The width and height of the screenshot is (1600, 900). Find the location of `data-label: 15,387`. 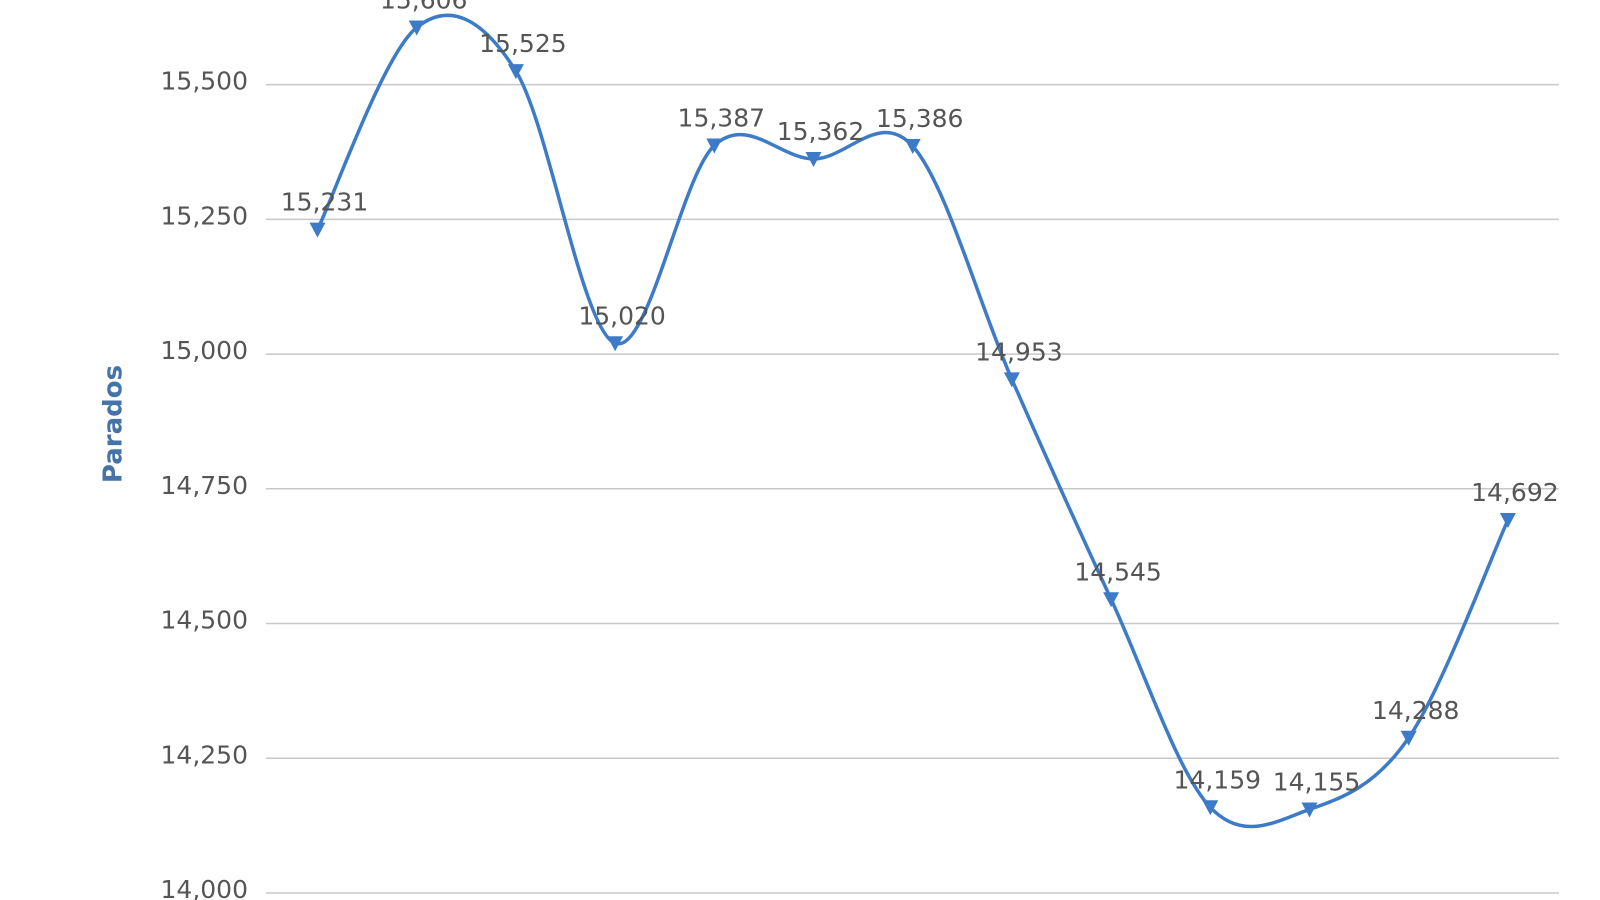

data-label: 15,387 is located at coordinates (721, 118).